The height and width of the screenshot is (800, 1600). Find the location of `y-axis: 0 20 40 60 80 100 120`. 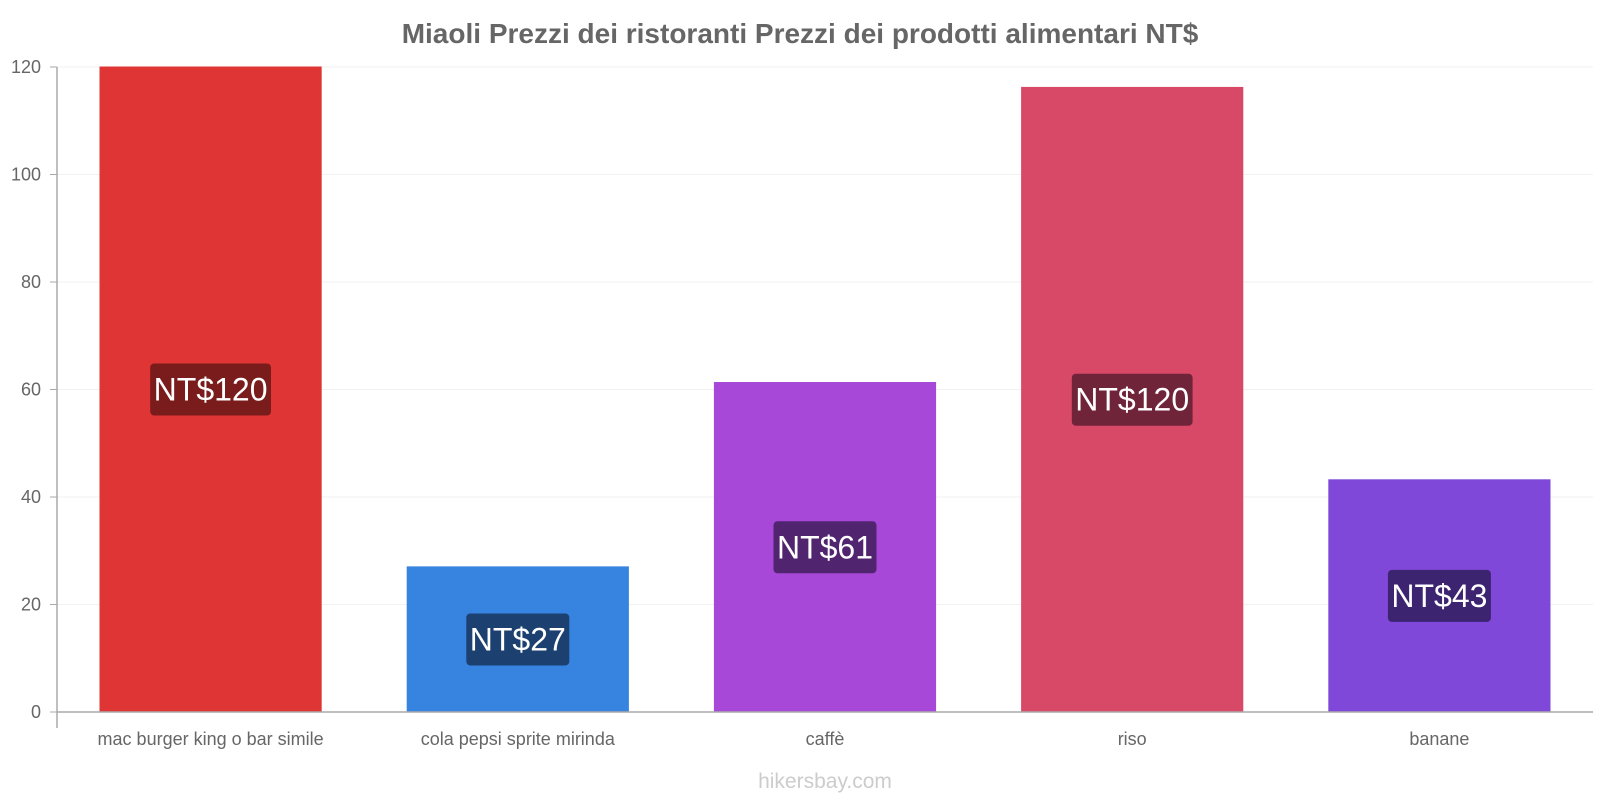

y-axis: 0 20 40 60 80 100 120 is located at coordinates (34, 392).